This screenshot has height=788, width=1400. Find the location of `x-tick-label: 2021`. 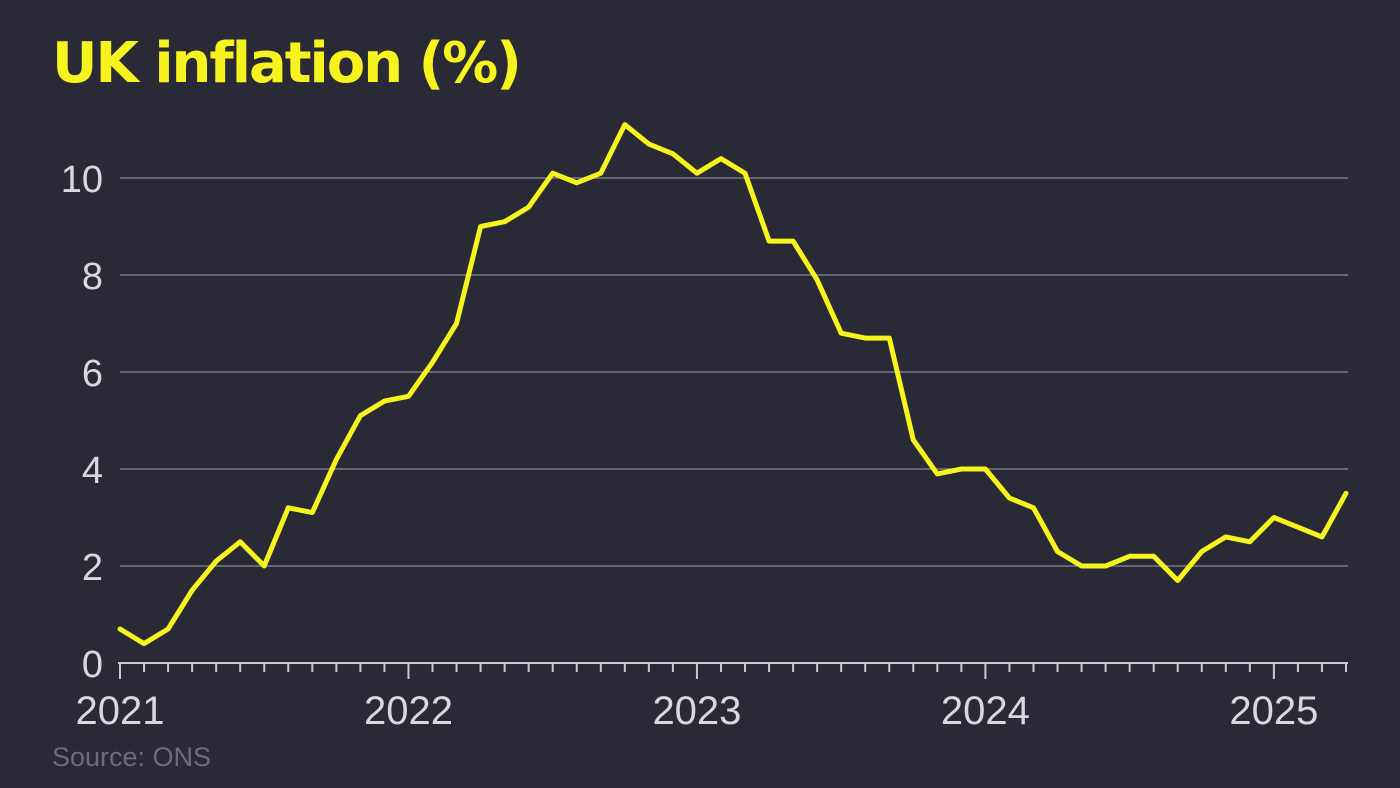

x-tick-label: 2021 is located at coordinates (120, 711).